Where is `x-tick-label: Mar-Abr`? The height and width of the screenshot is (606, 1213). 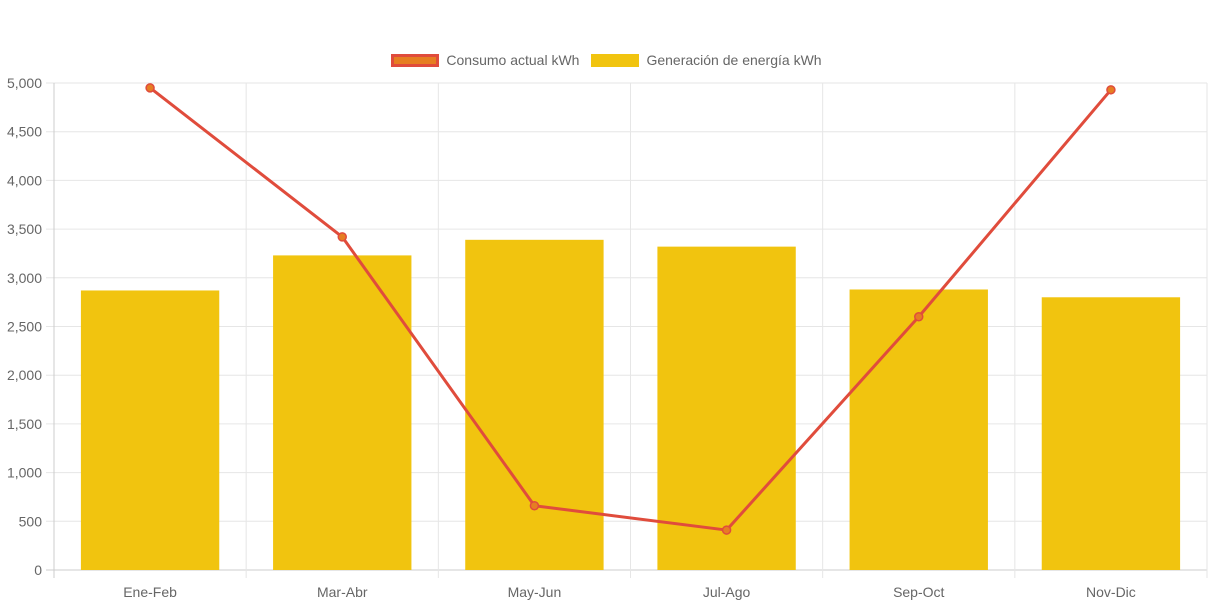
x-tick-label: Mar-Abr is located at coordinates (342, 592).